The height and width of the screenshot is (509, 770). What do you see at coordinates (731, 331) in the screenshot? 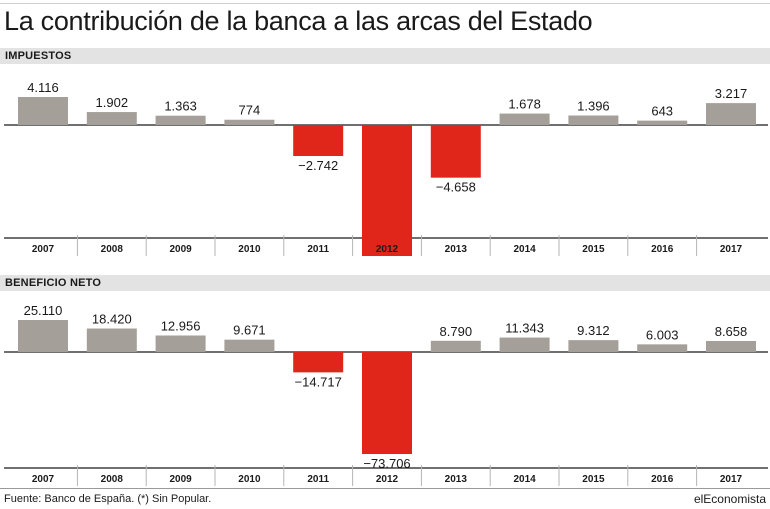
I see `beneficio-neto-value-label-2017: 8.658` at bounding box center [731, 331].